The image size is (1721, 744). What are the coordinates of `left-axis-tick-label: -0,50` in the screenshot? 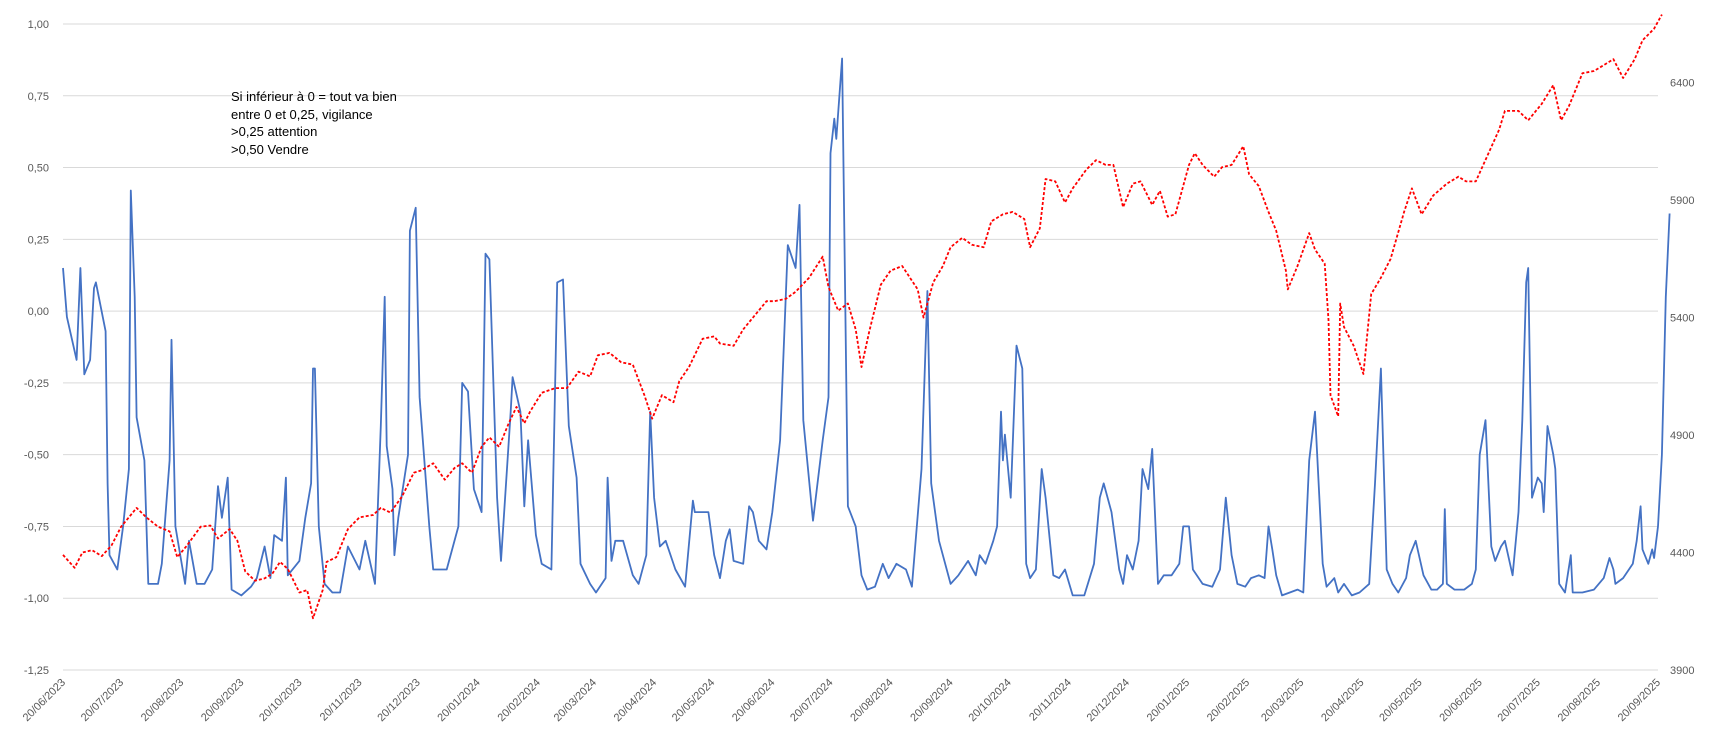 It's located at (36, 456).